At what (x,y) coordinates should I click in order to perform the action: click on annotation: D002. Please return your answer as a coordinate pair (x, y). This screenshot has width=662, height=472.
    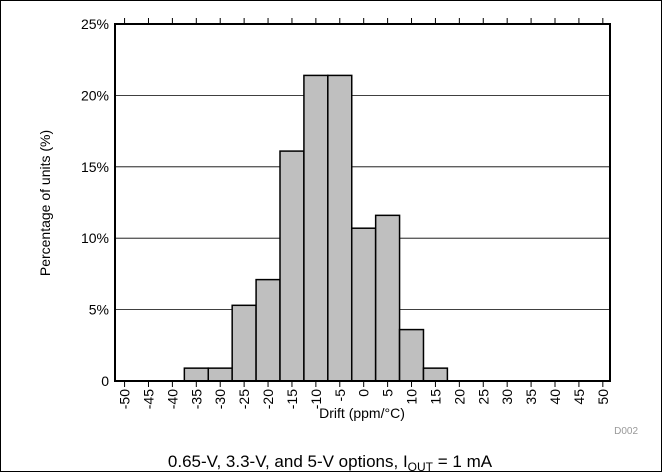
    Looking at the image, I should click on (626, 431).